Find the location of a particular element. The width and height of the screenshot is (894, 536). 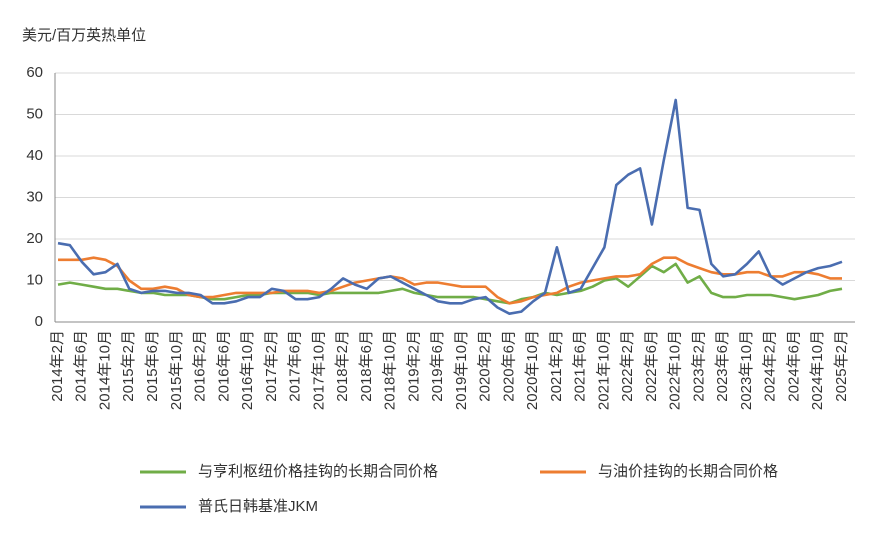

x-tick-label: 2015年10月 is located at coordinates (176, 370).